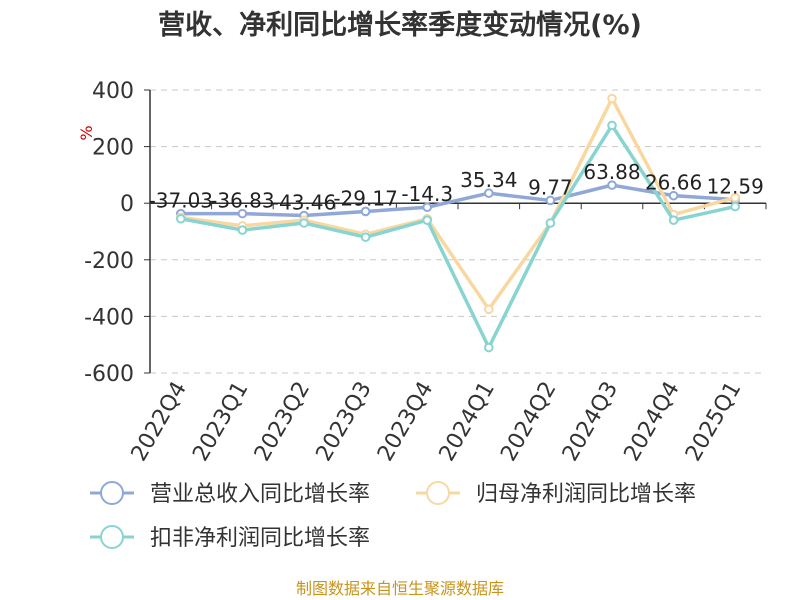  What do you see at coordinates (109, 261) in the screenshot?
I see `y-tick-label: -200` at bounding box center [109, 261].